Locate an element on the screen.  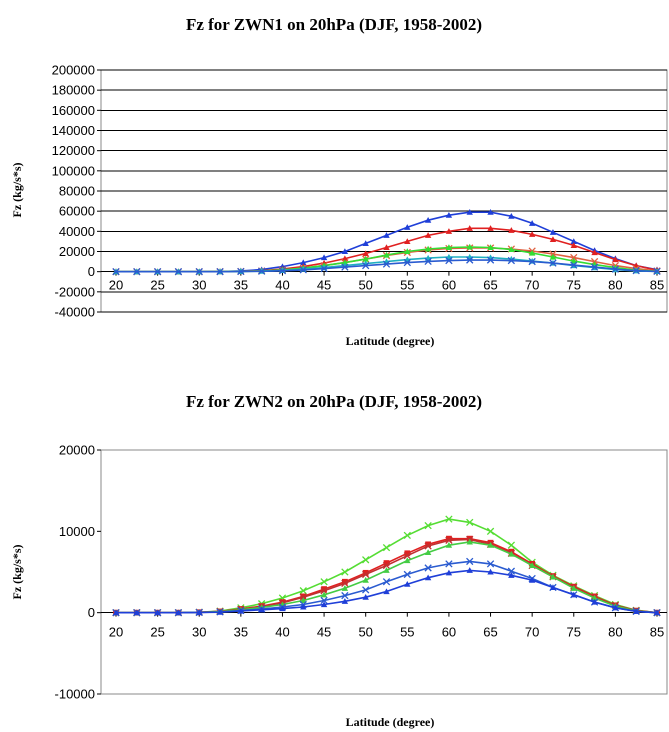
y-tick-label: -40000 is located at coordinates (75, 312).